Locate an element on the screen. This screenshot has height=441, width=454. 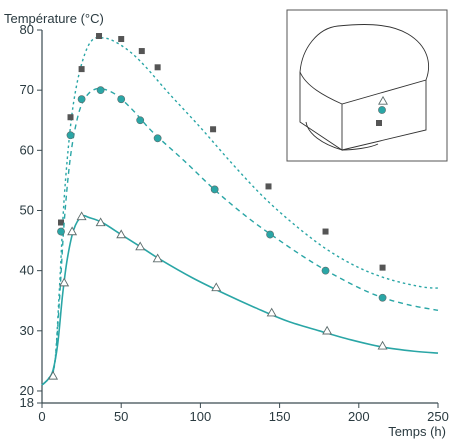
x-axis-label: Temps (h) is located at coordinates (417, 431).